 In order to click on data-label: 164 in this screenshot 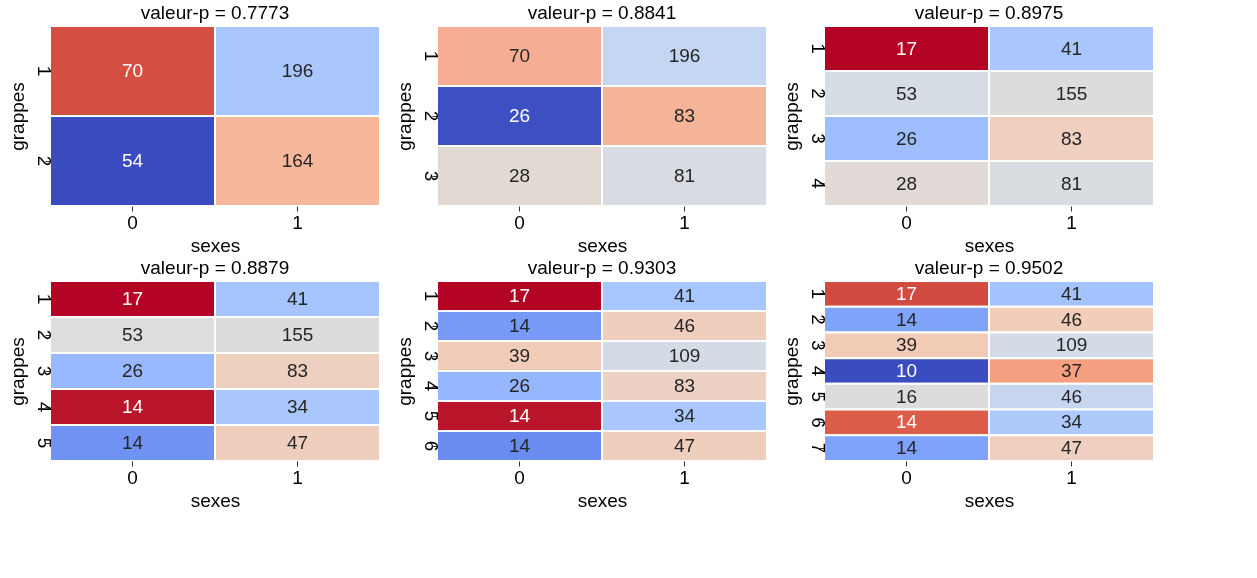, I will do `click(297, 160)`.